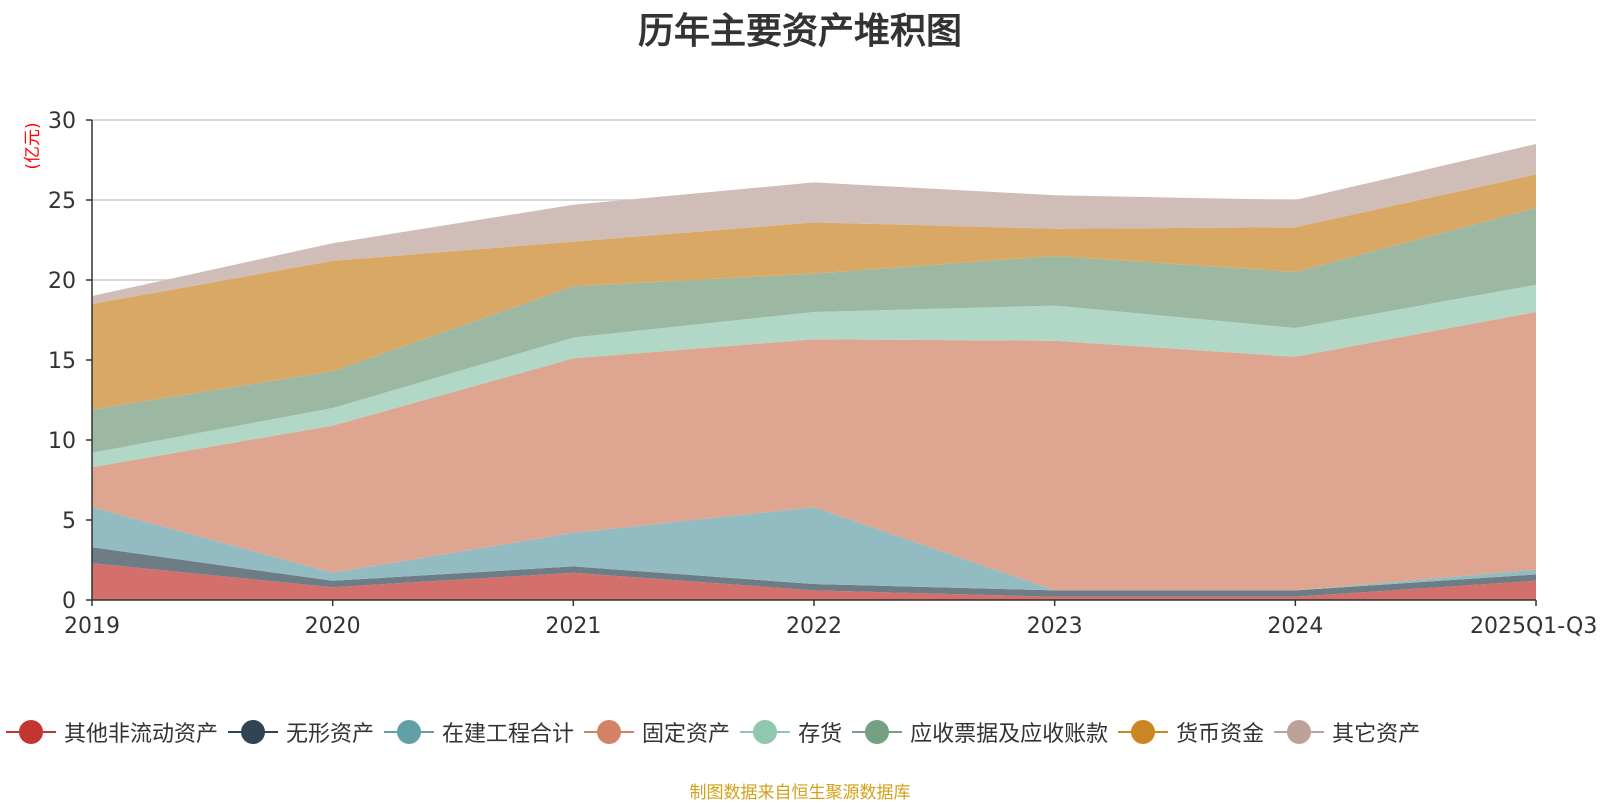 This screenshot has width=1600, height=803. What do you see at coordinates (814, 626) in the screenshot?
I see `x-tick-label: 2022` at bounding box center [814, 626].